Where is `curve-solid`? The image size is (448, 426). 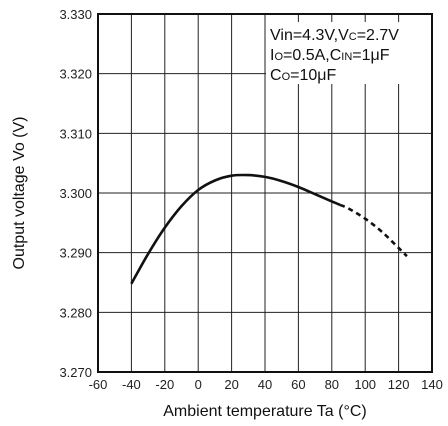 curve-solid is located at coordinates (235, 229).